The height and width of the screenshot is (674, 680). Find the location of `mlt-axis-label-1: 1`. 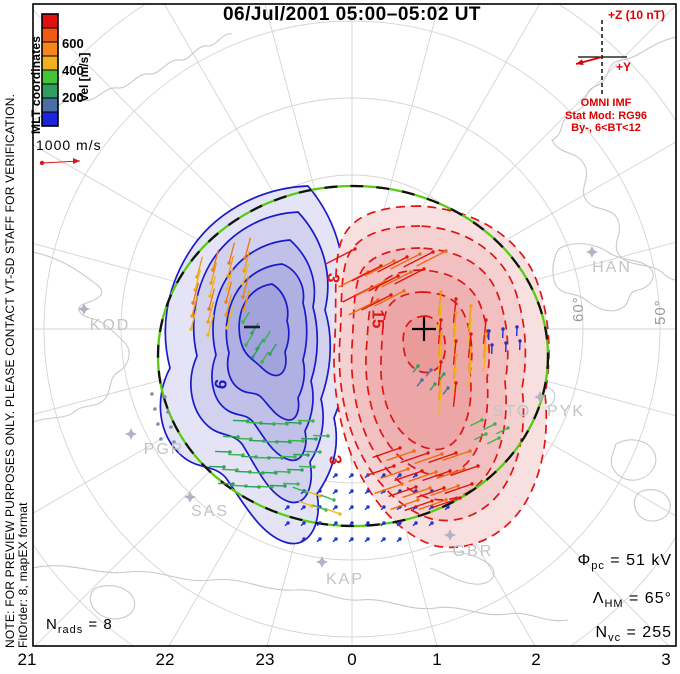

mlt-axis-label-1: 1 is located at coordinates (437, 659).